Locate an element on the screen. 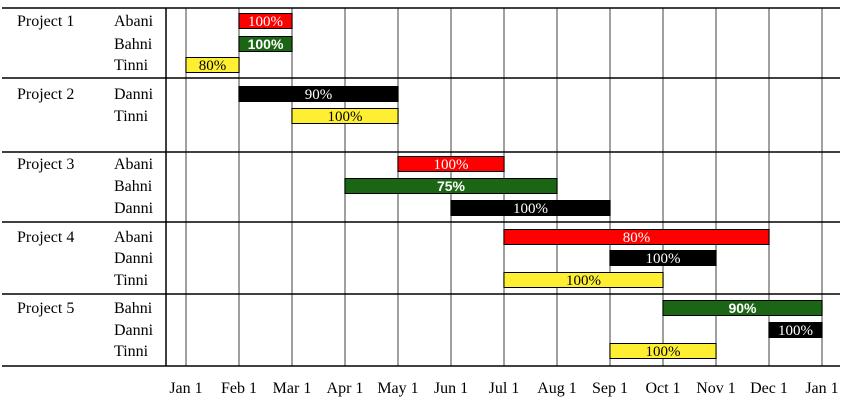 Image resolution: width=851 pixels, height=409 pixels. project-label: Project 1 is located at coordinates (45, 21).